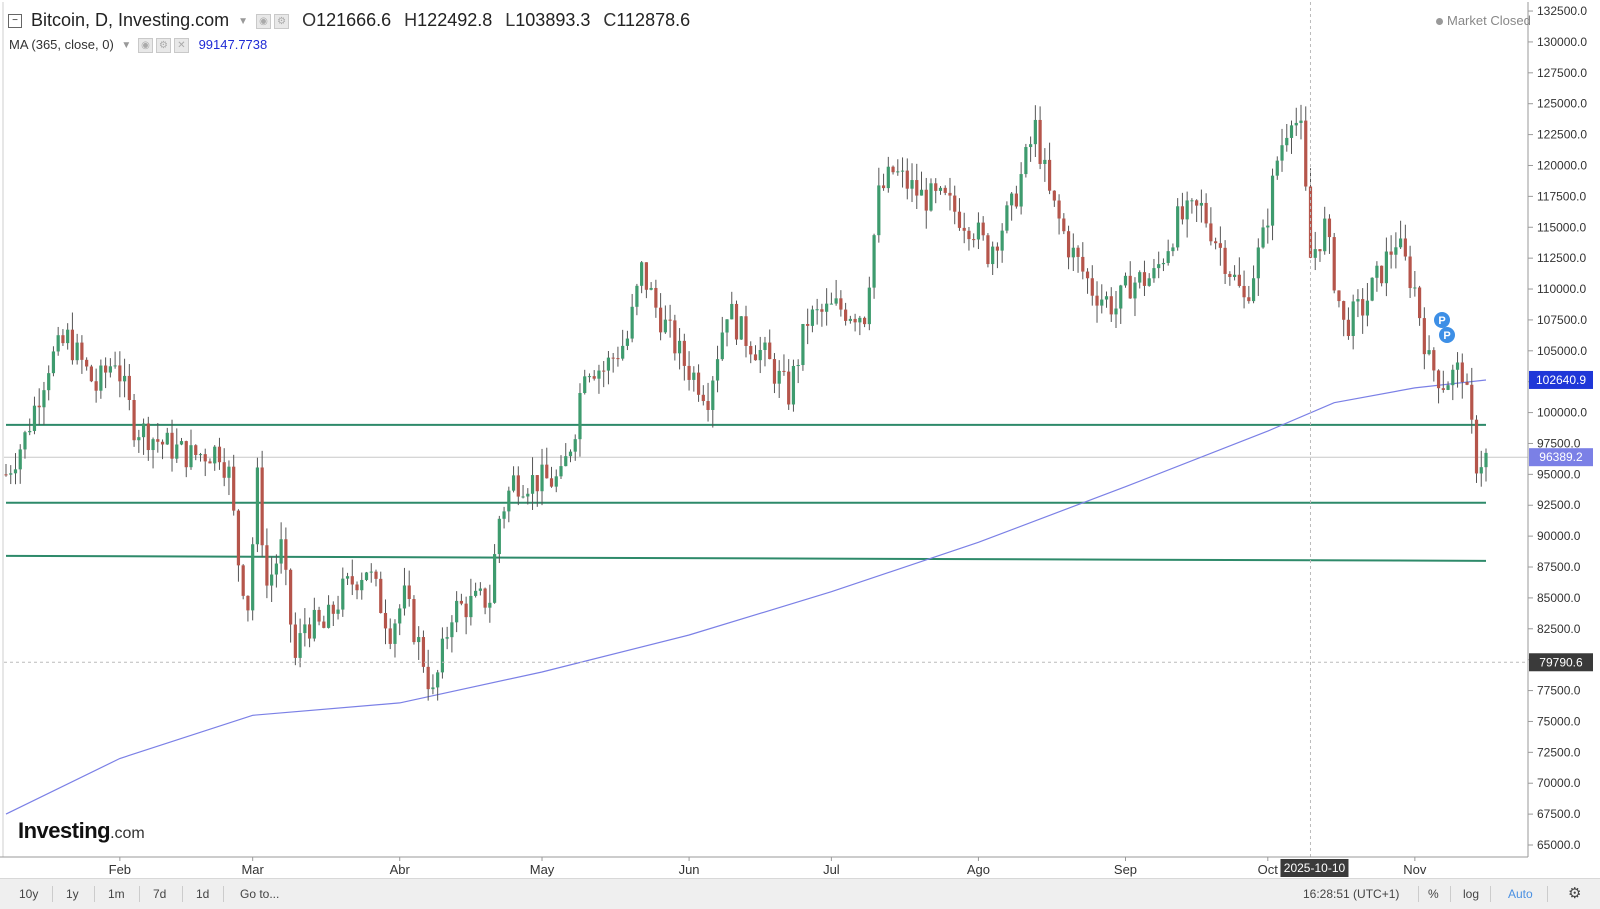 This screenshot has height=909, width=1600. Describe the element at coordinates (29, 894) in the screenshot. I see `range-10y-button: 10y` at that location.